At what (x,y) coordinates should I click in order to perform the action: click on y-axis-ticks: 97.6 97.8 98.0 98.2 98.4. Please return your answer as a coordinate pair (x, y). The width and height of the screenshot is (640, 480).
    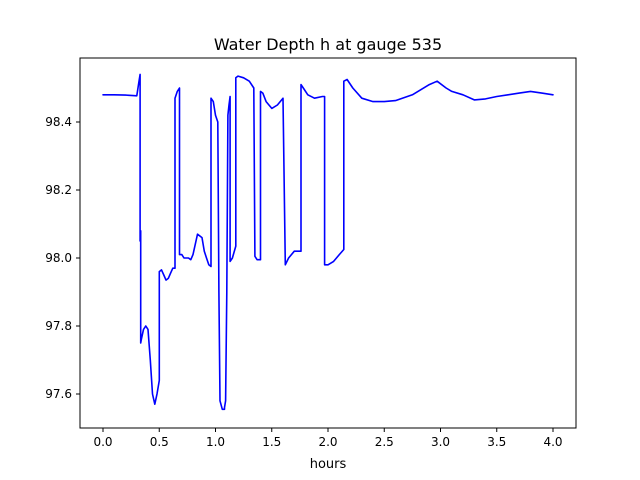
    Looking at the image, I should click on (62, 258).